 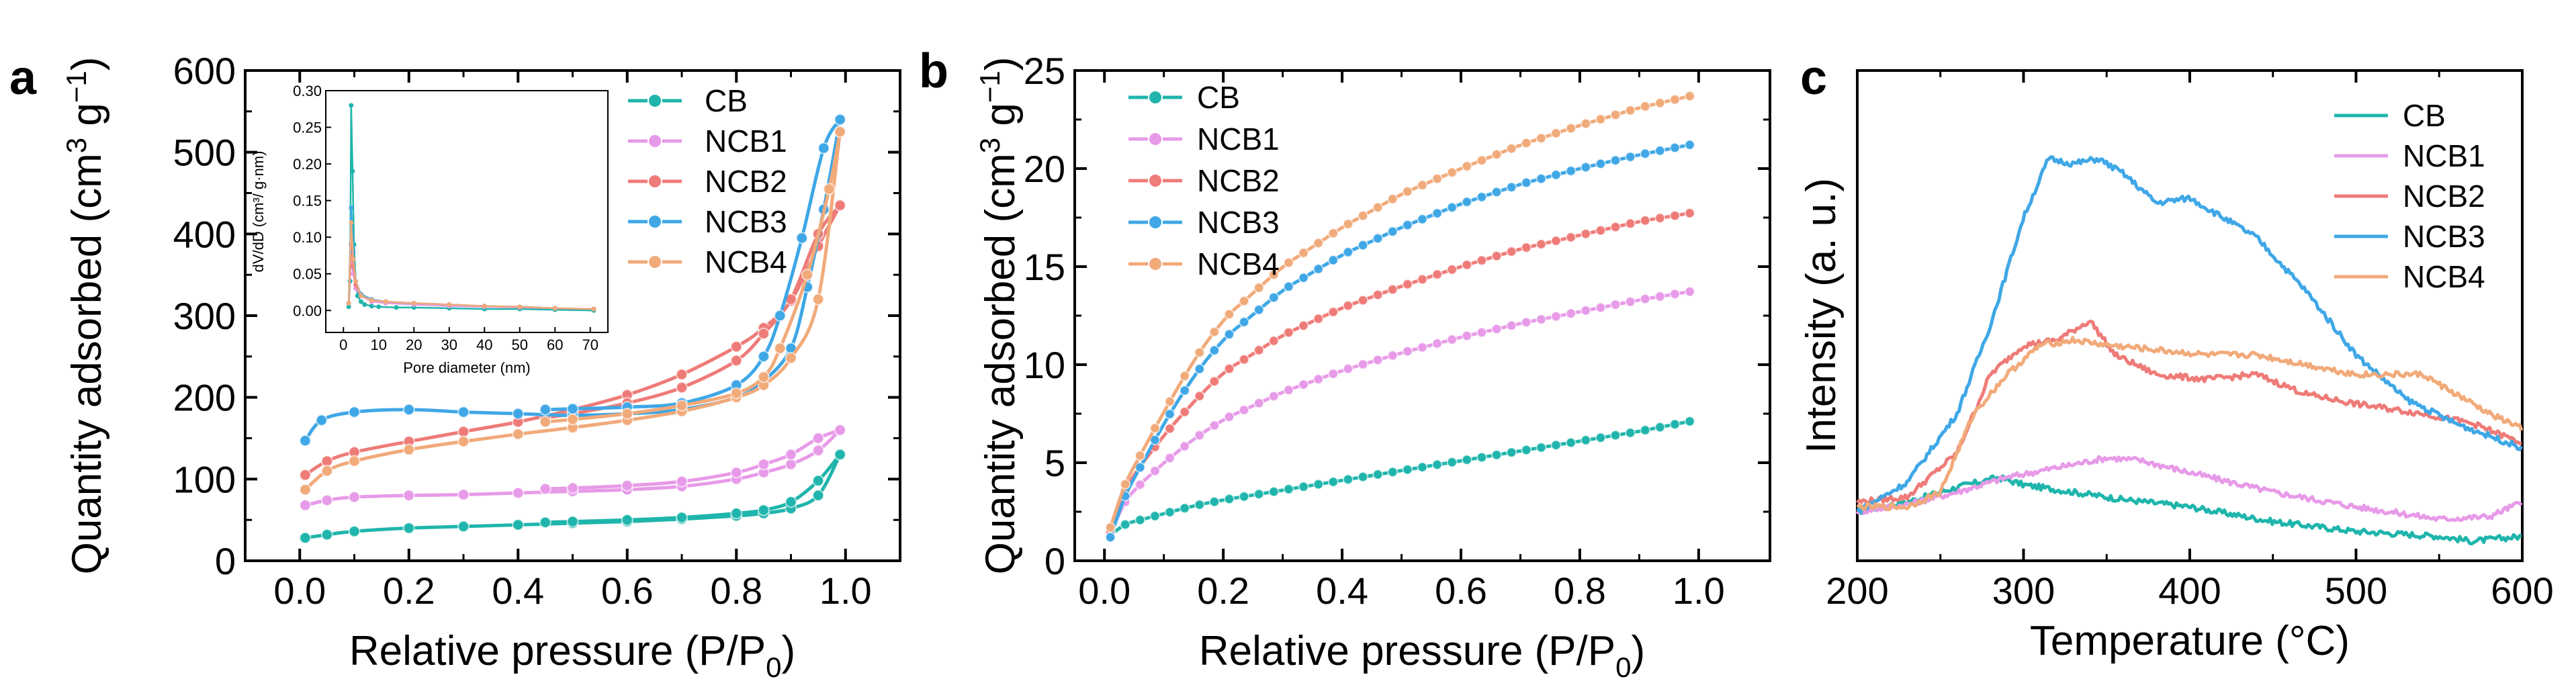 What do you see at coordinates (449, 344) in the screenshot?
I see `inset-x-tick-label: 30` at bounding box center [449, 344].